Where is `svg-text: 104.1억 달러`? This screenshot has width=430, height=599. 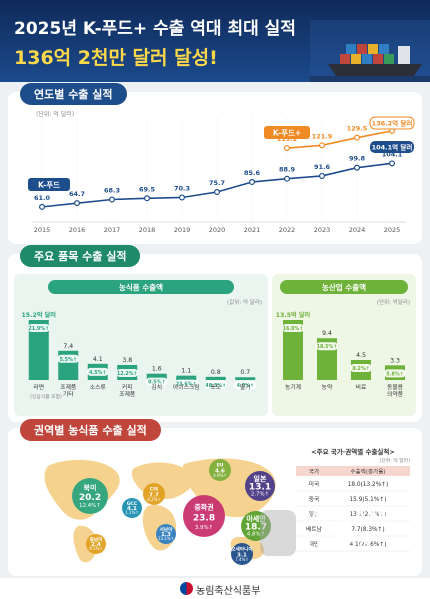 svg-text: 104.1억 달러 is located at coordinates (392, 147).